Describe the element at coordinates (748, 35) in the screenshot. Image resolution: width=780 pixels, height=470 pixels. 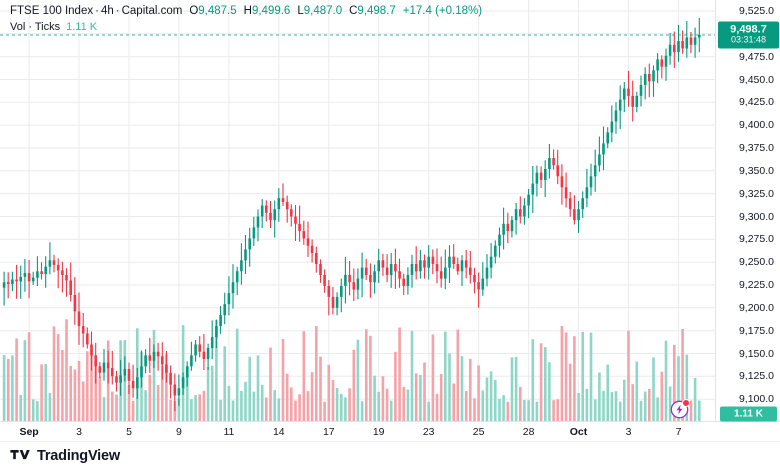
I see `current-price-badge: 9,498.7 03:31:48` at that location.